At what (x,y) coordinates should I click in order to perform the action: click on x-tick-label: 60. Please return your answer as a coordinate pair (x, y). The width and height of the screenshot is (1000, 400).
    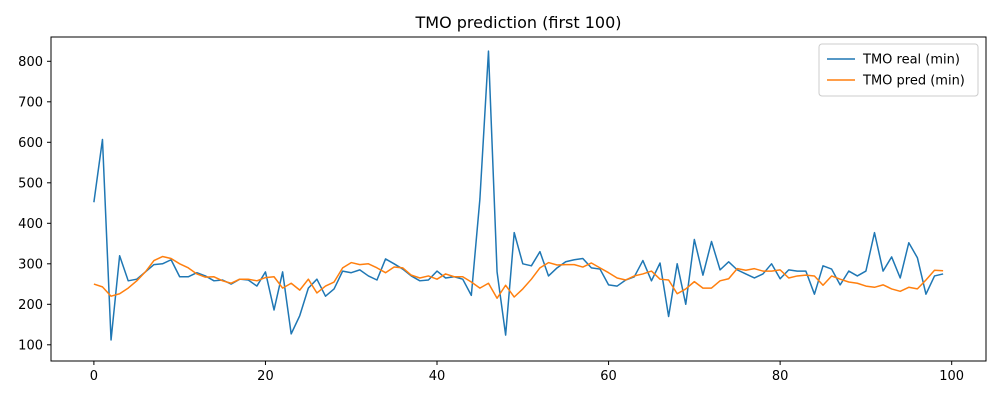
    Looking at the image, I should click on (608, 376).